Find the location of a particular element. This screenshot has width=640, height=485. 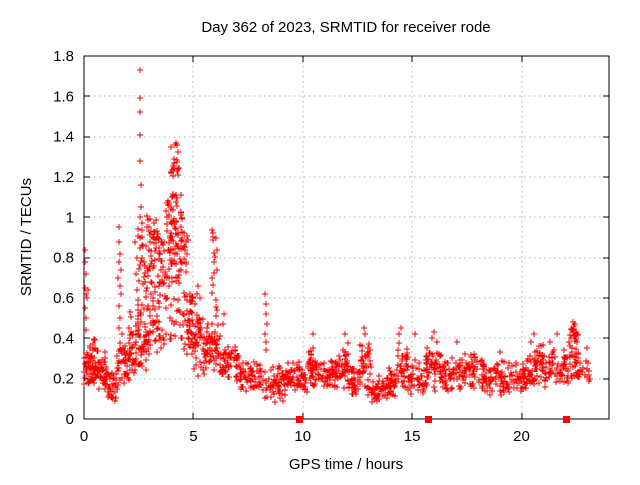

y-tick-label: 1.2 is located at coordinates (63, 177).